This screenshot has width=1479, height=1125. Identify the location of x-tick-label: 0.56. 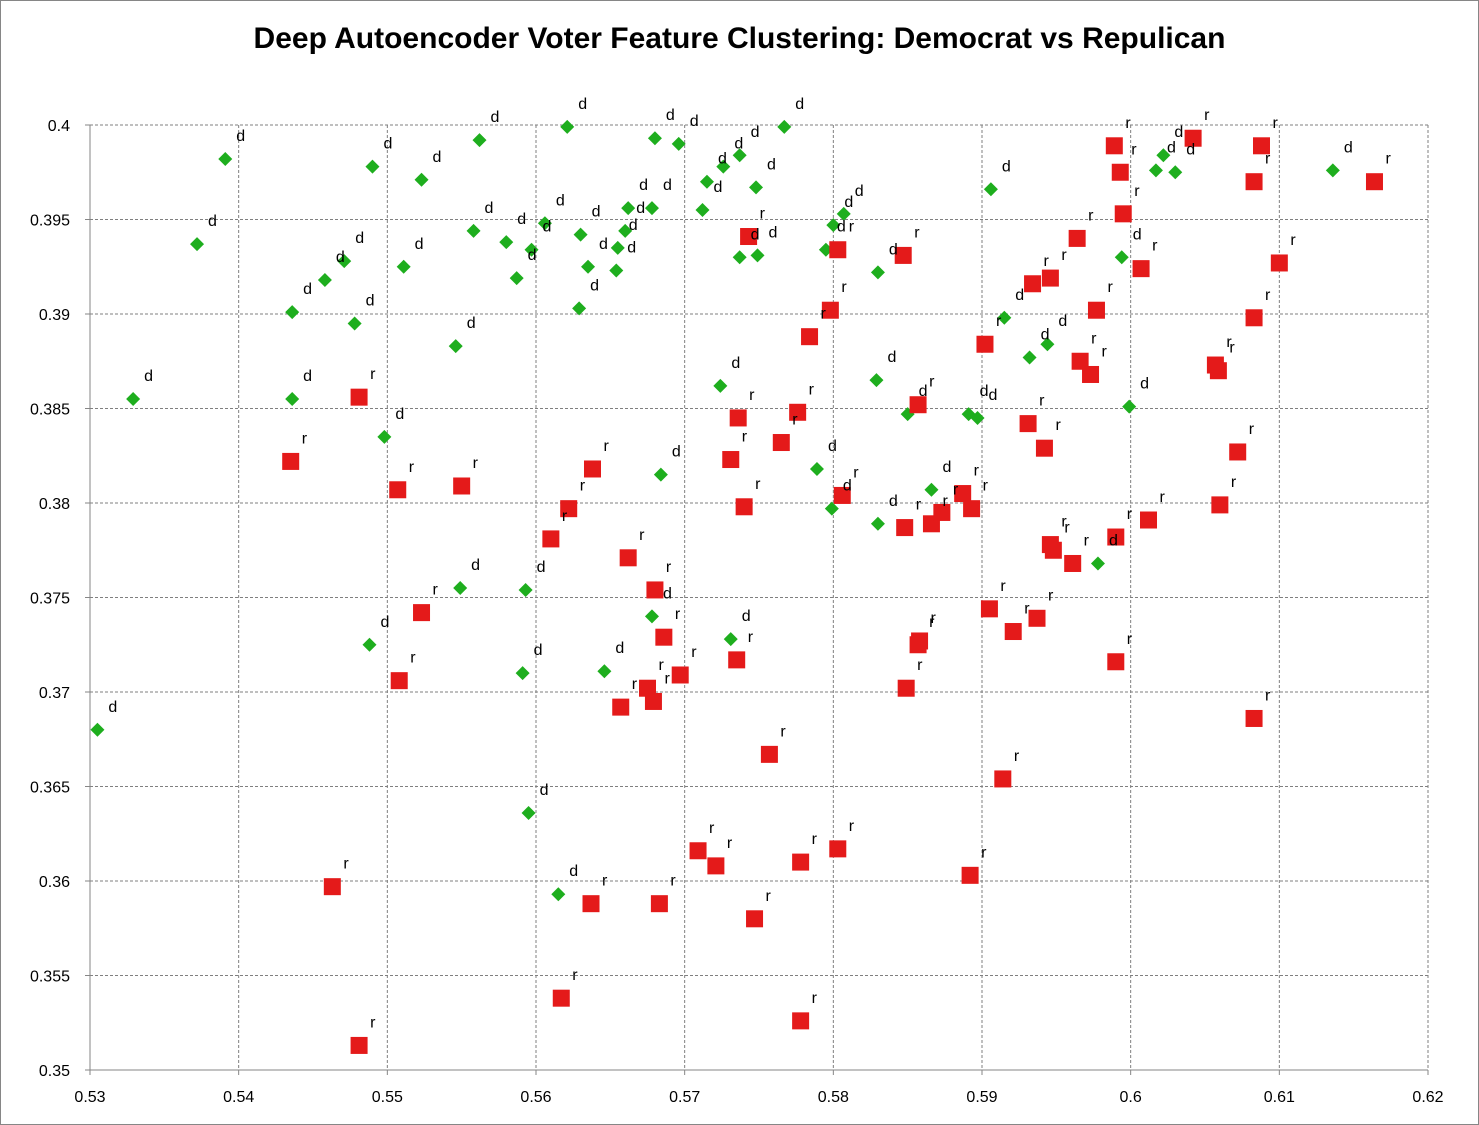
(535, 1097).